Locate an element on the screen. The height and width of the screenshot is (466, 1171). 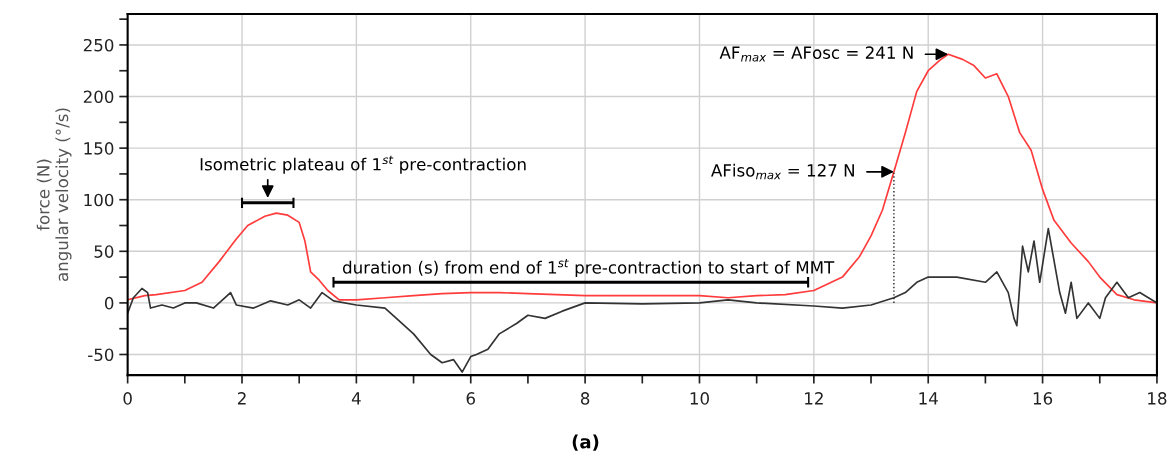
x-tick-label: 18 is located at coordinates (1157, 398).